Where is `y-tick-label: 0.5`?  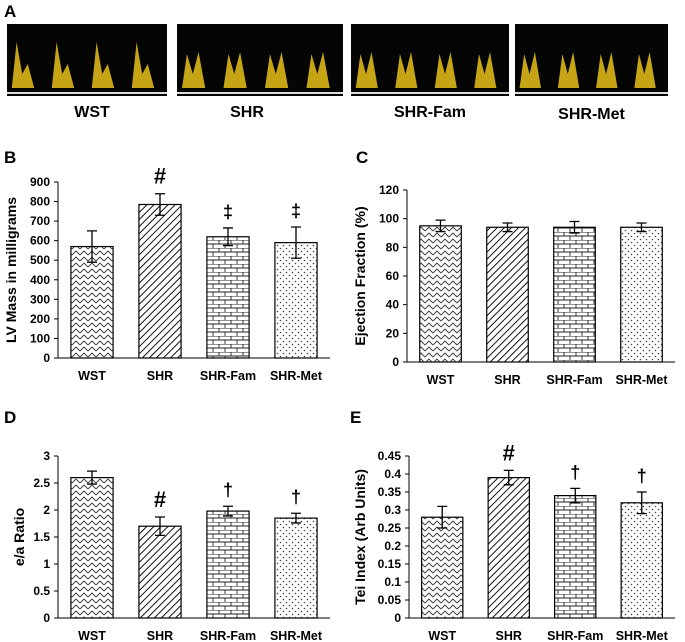
y-tick-label: 0.5 is located at coordinates (41, 591).